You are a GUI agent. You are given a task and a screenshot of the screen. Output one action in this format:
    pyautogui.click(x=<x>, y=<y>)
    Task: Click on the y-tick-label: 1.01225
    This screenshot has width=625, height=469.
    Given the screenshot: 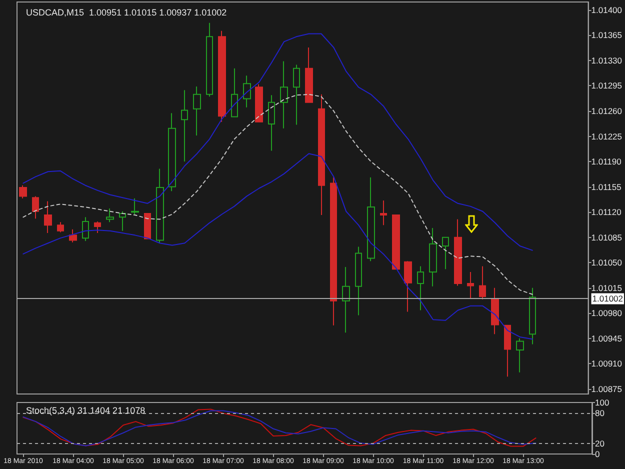 What is the action you would take?
    pyautogui.click(x=606, y=136)
    